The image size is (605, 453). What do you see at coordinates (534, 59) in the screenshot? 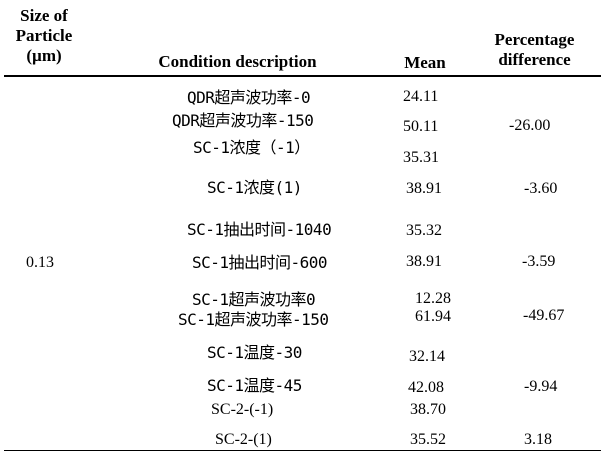
I see `header-pct-line2: difference` at bounding box center [534, 59].